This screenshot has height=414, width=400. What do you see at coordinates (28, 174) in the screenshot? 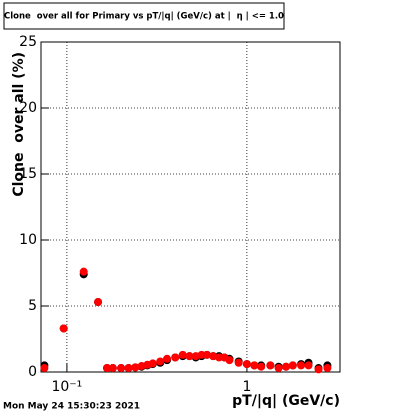
I see `y-tick-label: 15` at bounding box center [28, 174].